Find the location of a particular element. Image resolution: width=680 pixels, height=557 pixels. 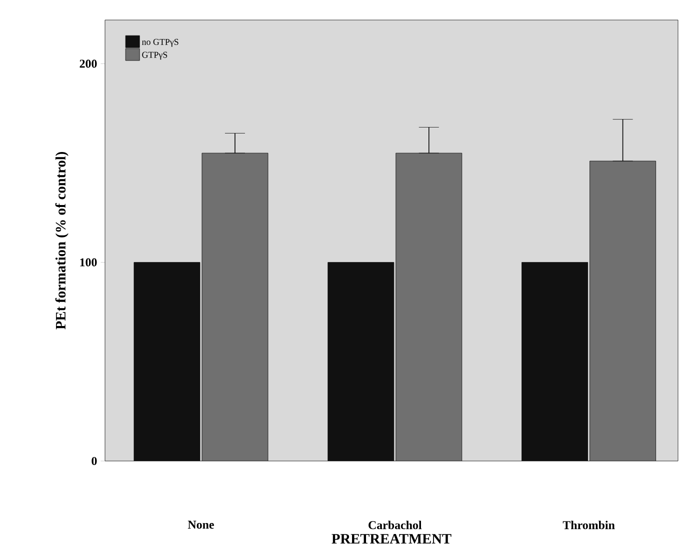

y-tick-label: 100 is located at coordinates (88, 262).